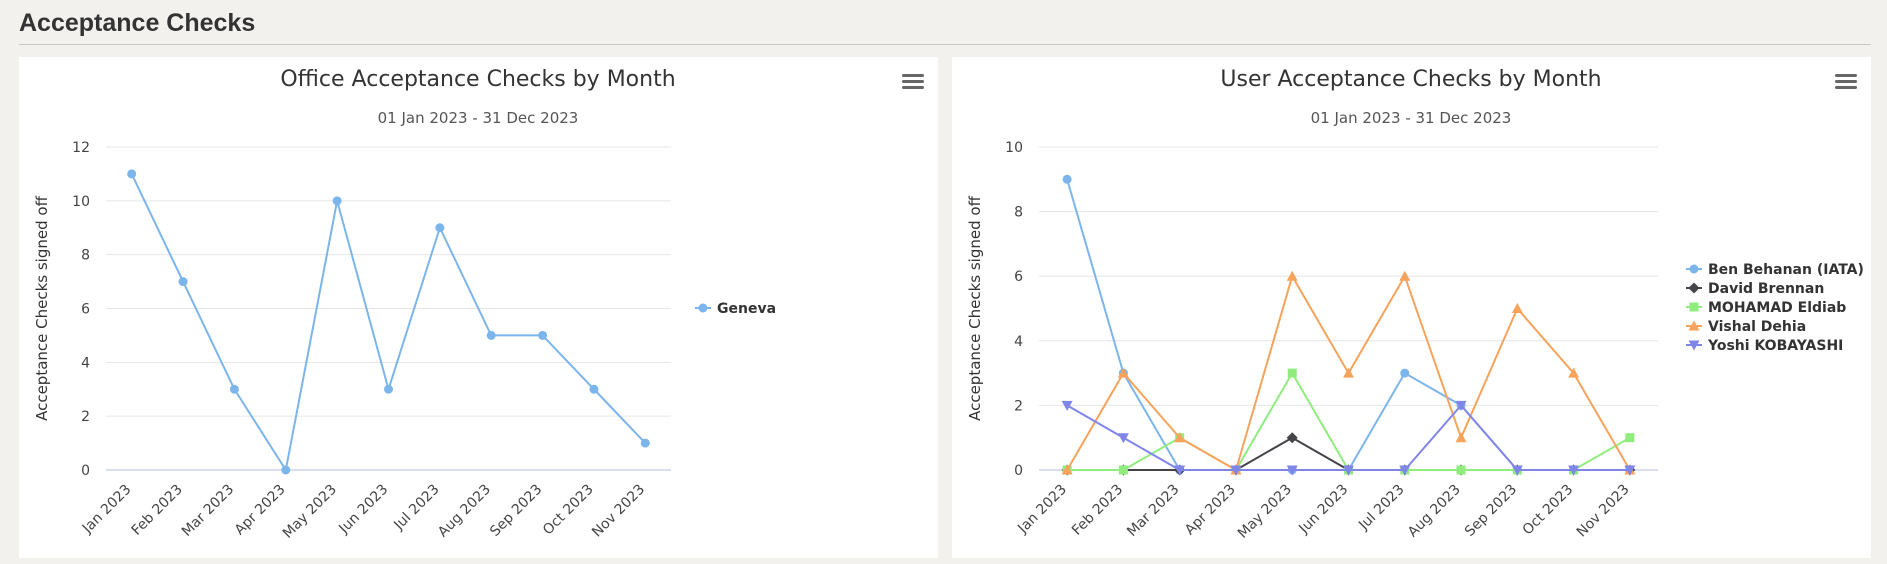 This screenshot has height=564, width=1887. What do you see at coordinates (85, 417) in the screenshot?
I see `y-tick-label: 2` at bounding box center [85, 417].